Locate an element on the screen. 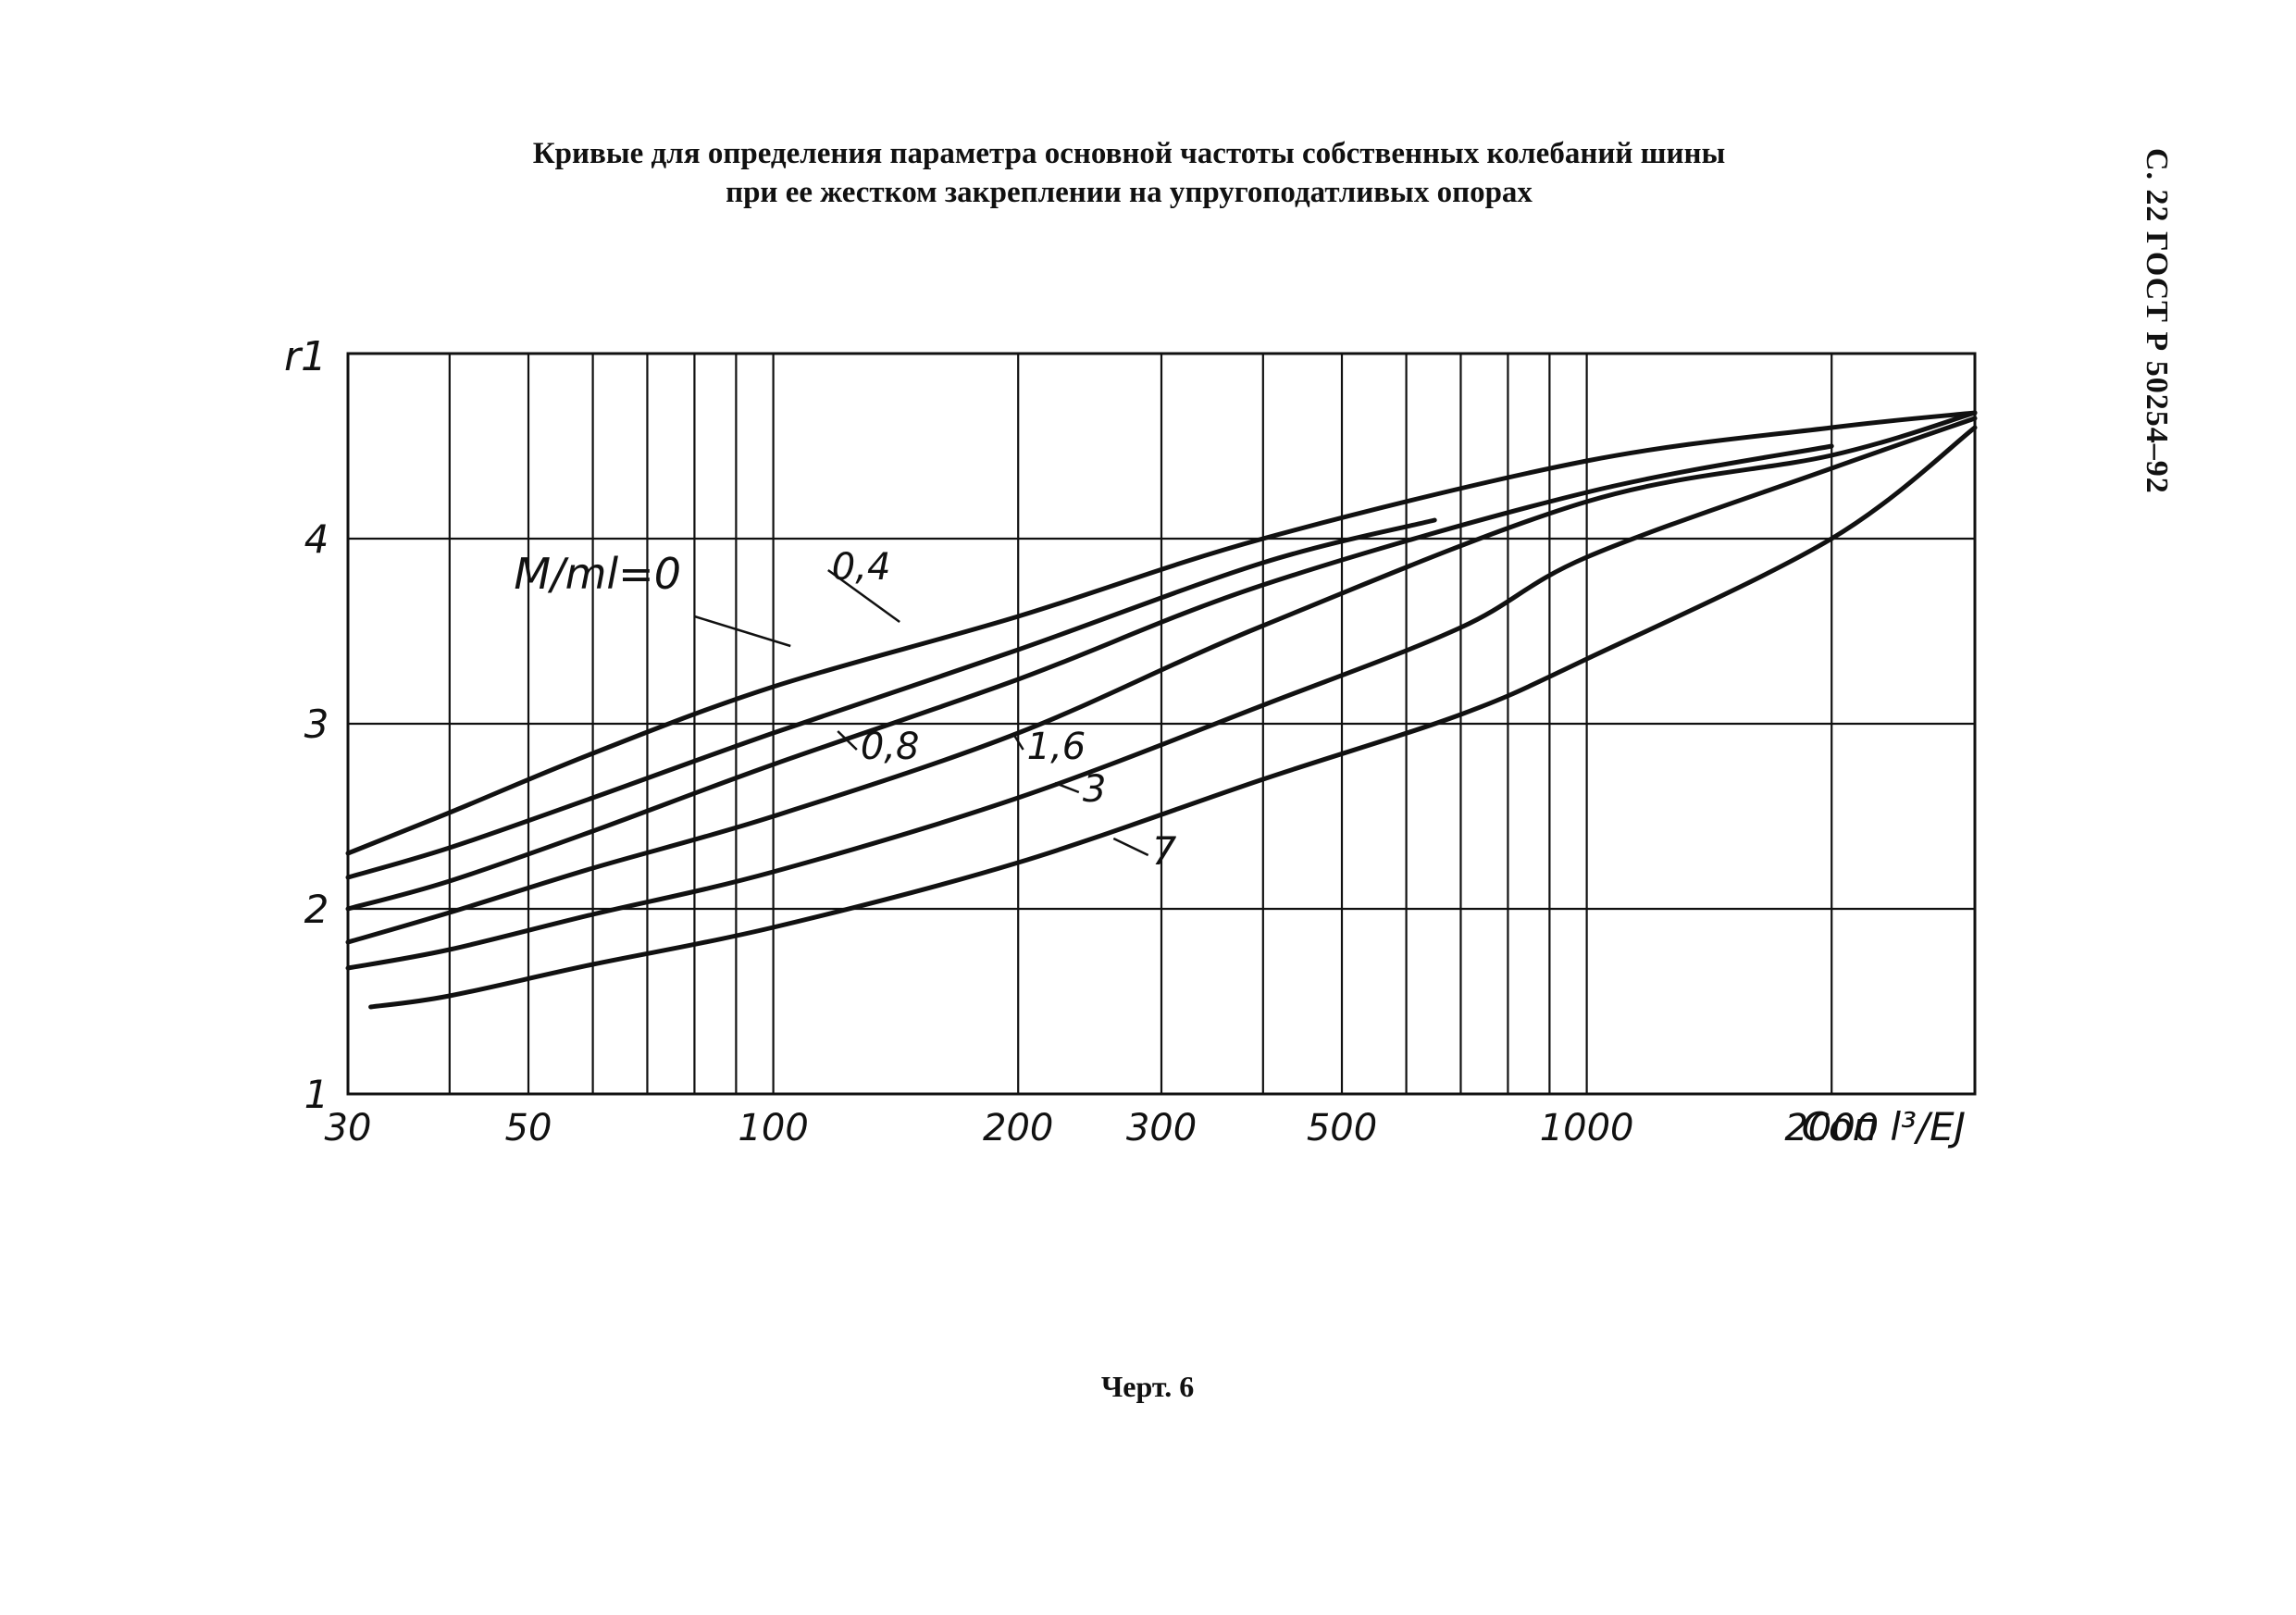 The width and height of the screenshot is (2296, 1615). y-tick-label-3: 3 is located at coordinates (316, 725).